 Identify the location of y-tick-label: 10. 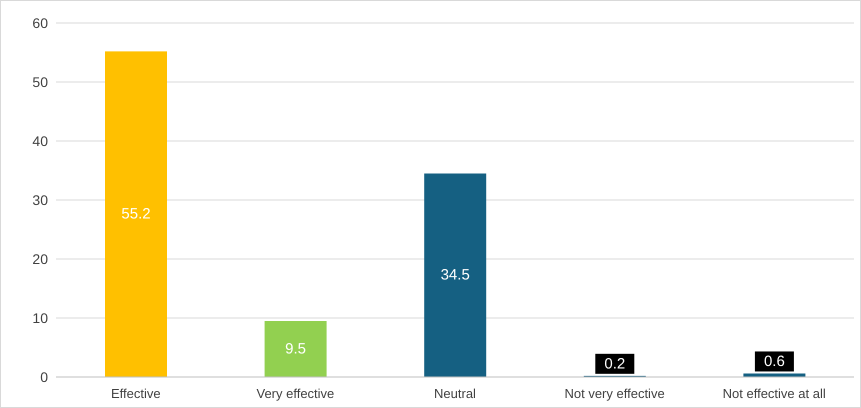
(40, 318).